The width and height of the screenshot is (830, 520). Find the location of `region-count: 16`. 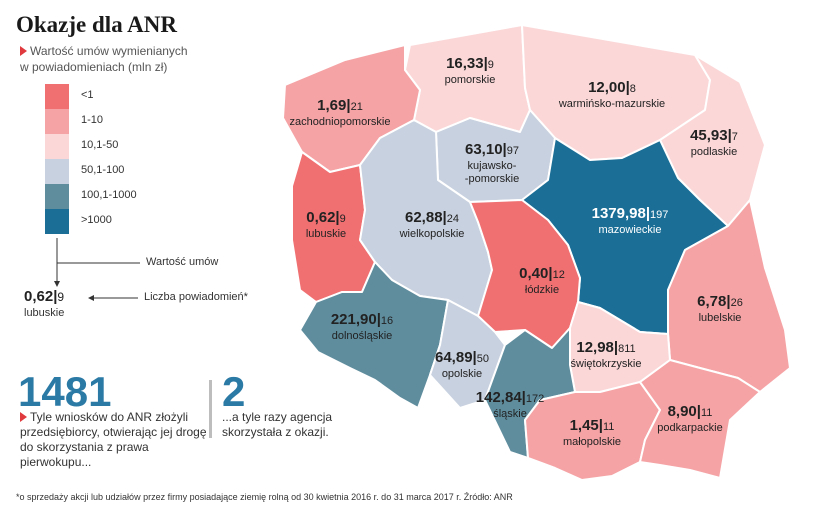

region-count: 16 is located at coordinates (387, 321).